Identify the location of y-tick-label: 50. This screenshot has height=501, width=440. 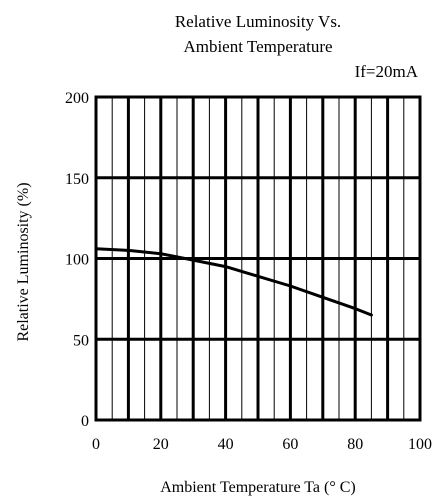
(81, 340).